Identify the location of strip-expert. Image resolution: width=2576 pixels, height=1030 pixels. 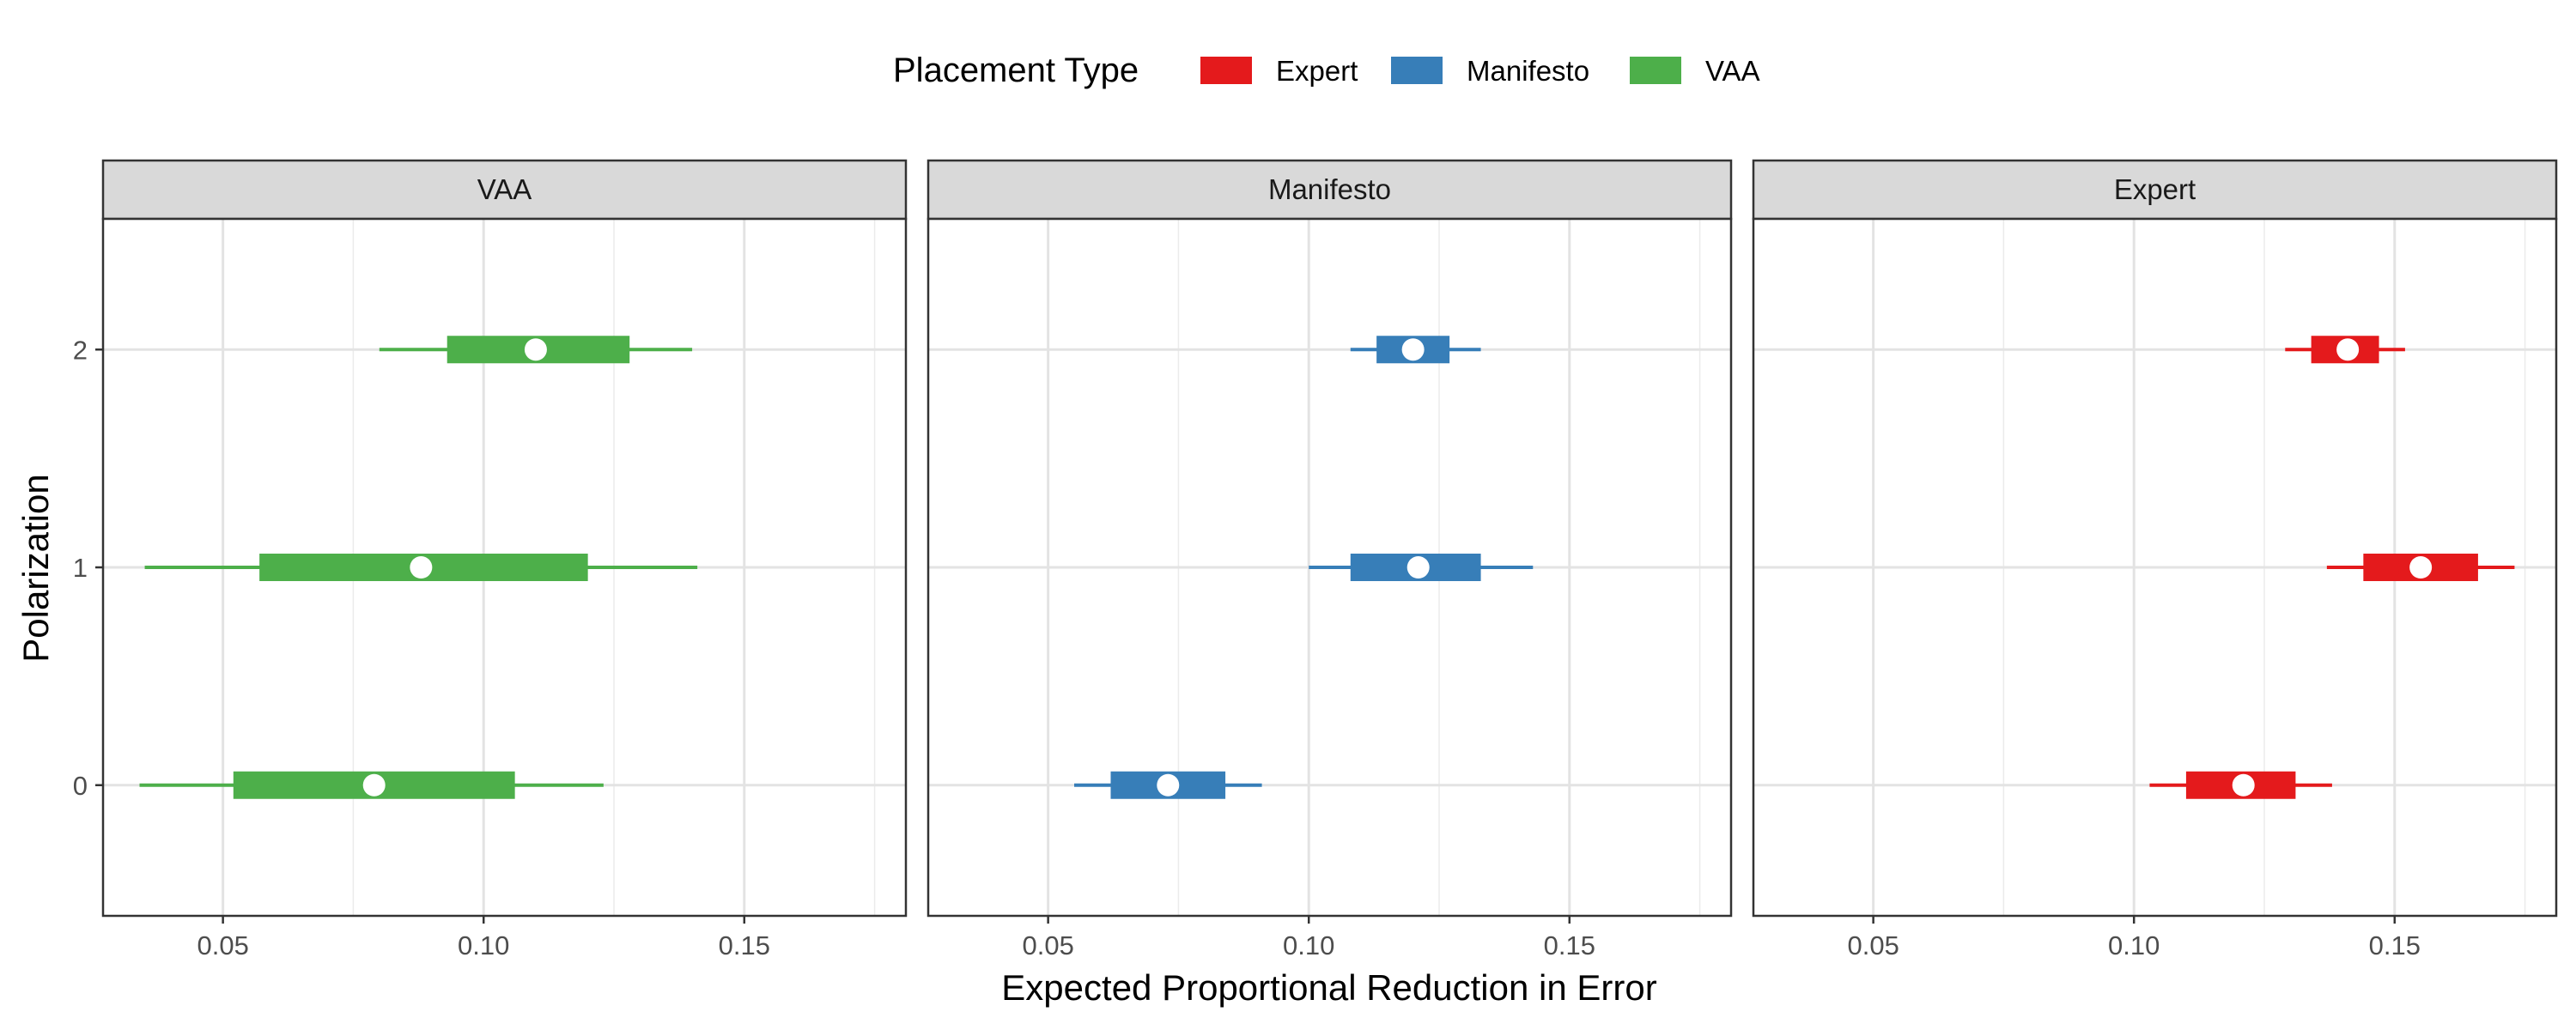
(2155, 190).